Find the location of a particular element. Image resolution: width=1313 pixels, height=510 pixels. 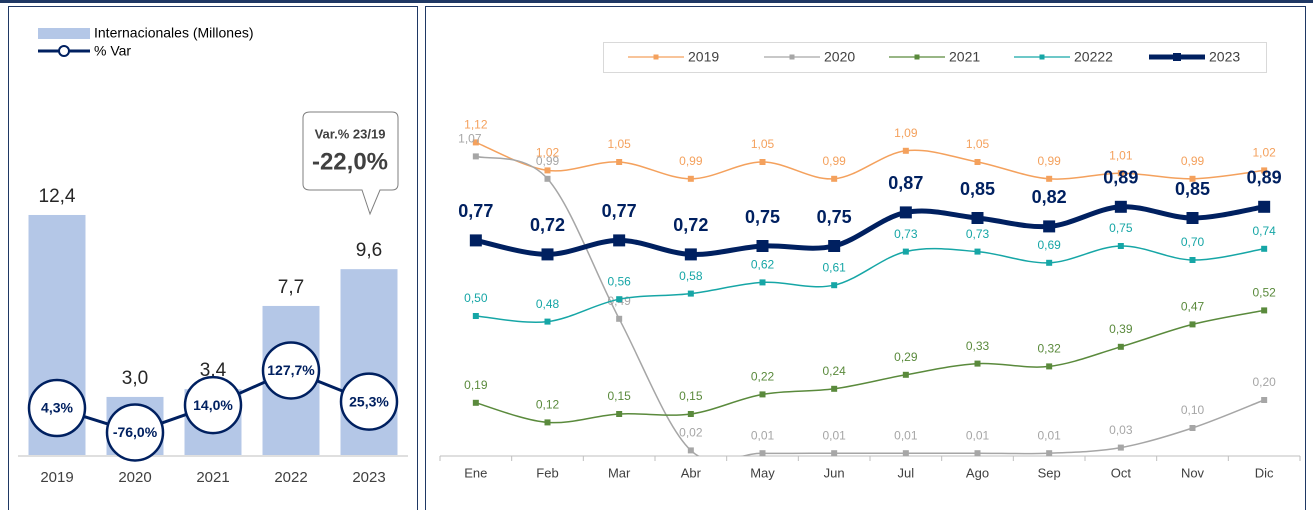

data-label: 1,12 is located at coordinates (476, 125).